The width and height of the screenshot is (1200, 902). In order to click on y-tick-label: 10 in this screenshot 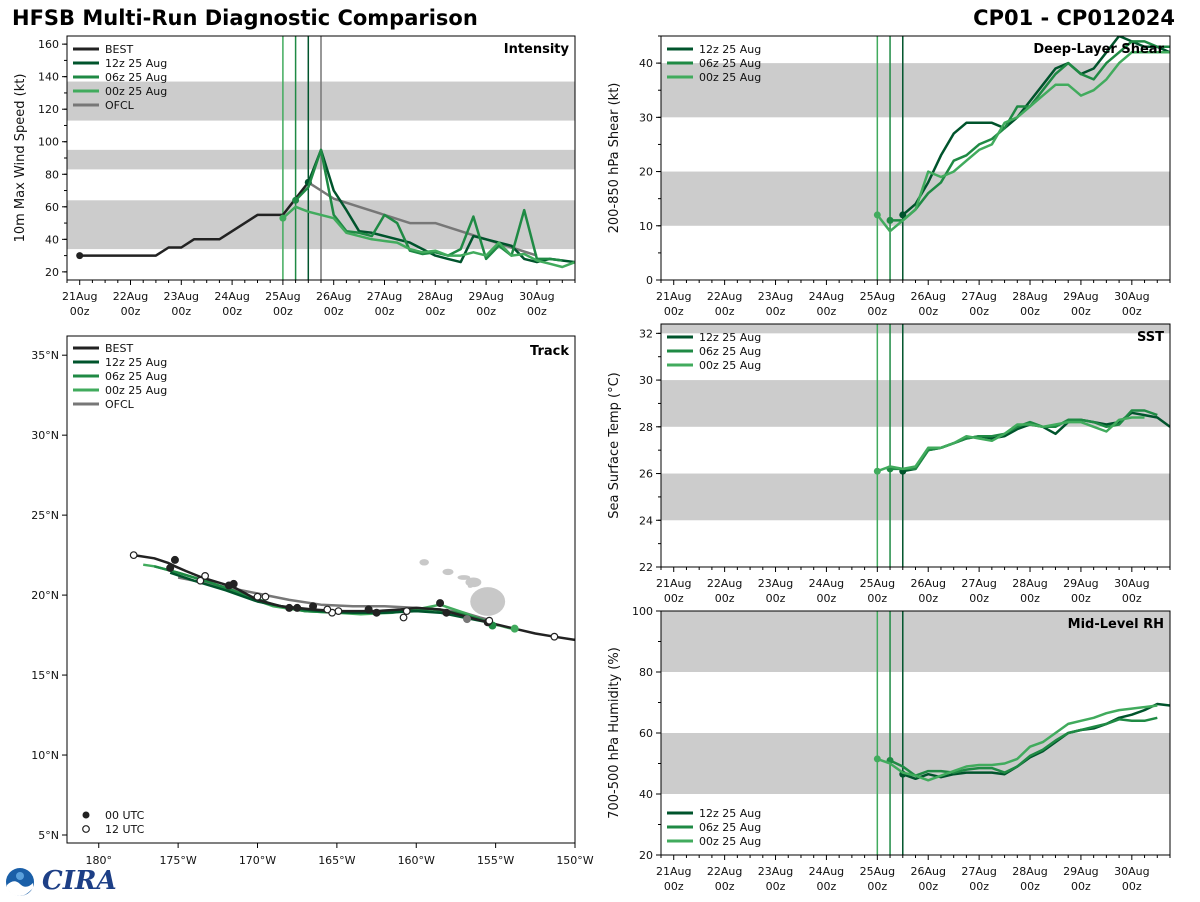, I will do `click(646, 226)`.